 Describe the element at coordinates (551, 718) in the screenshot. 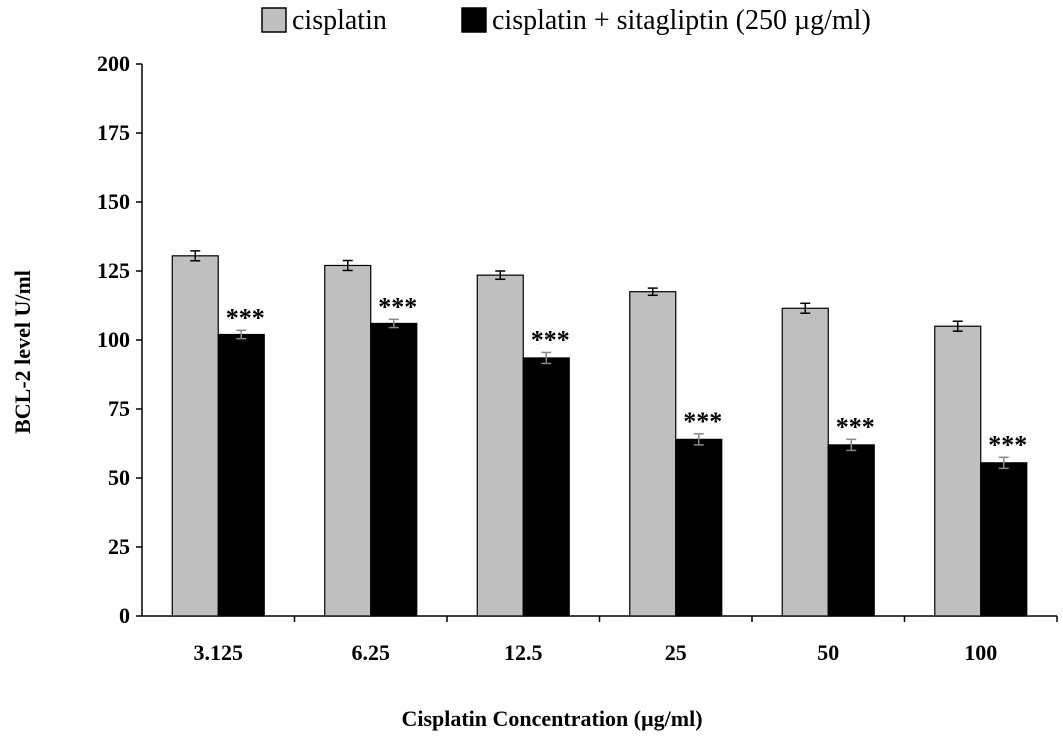

I see `x-axis-label: Cisplatin Concentration (µg/ml)` at that location.